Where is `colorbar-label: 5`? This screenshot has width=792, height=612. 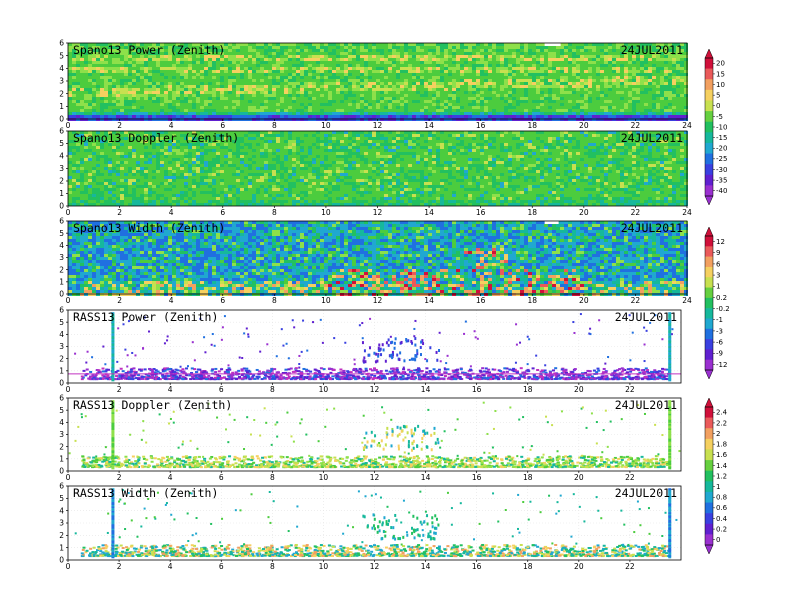
colorbar-label: 5 is located at coordinates (718, 96).